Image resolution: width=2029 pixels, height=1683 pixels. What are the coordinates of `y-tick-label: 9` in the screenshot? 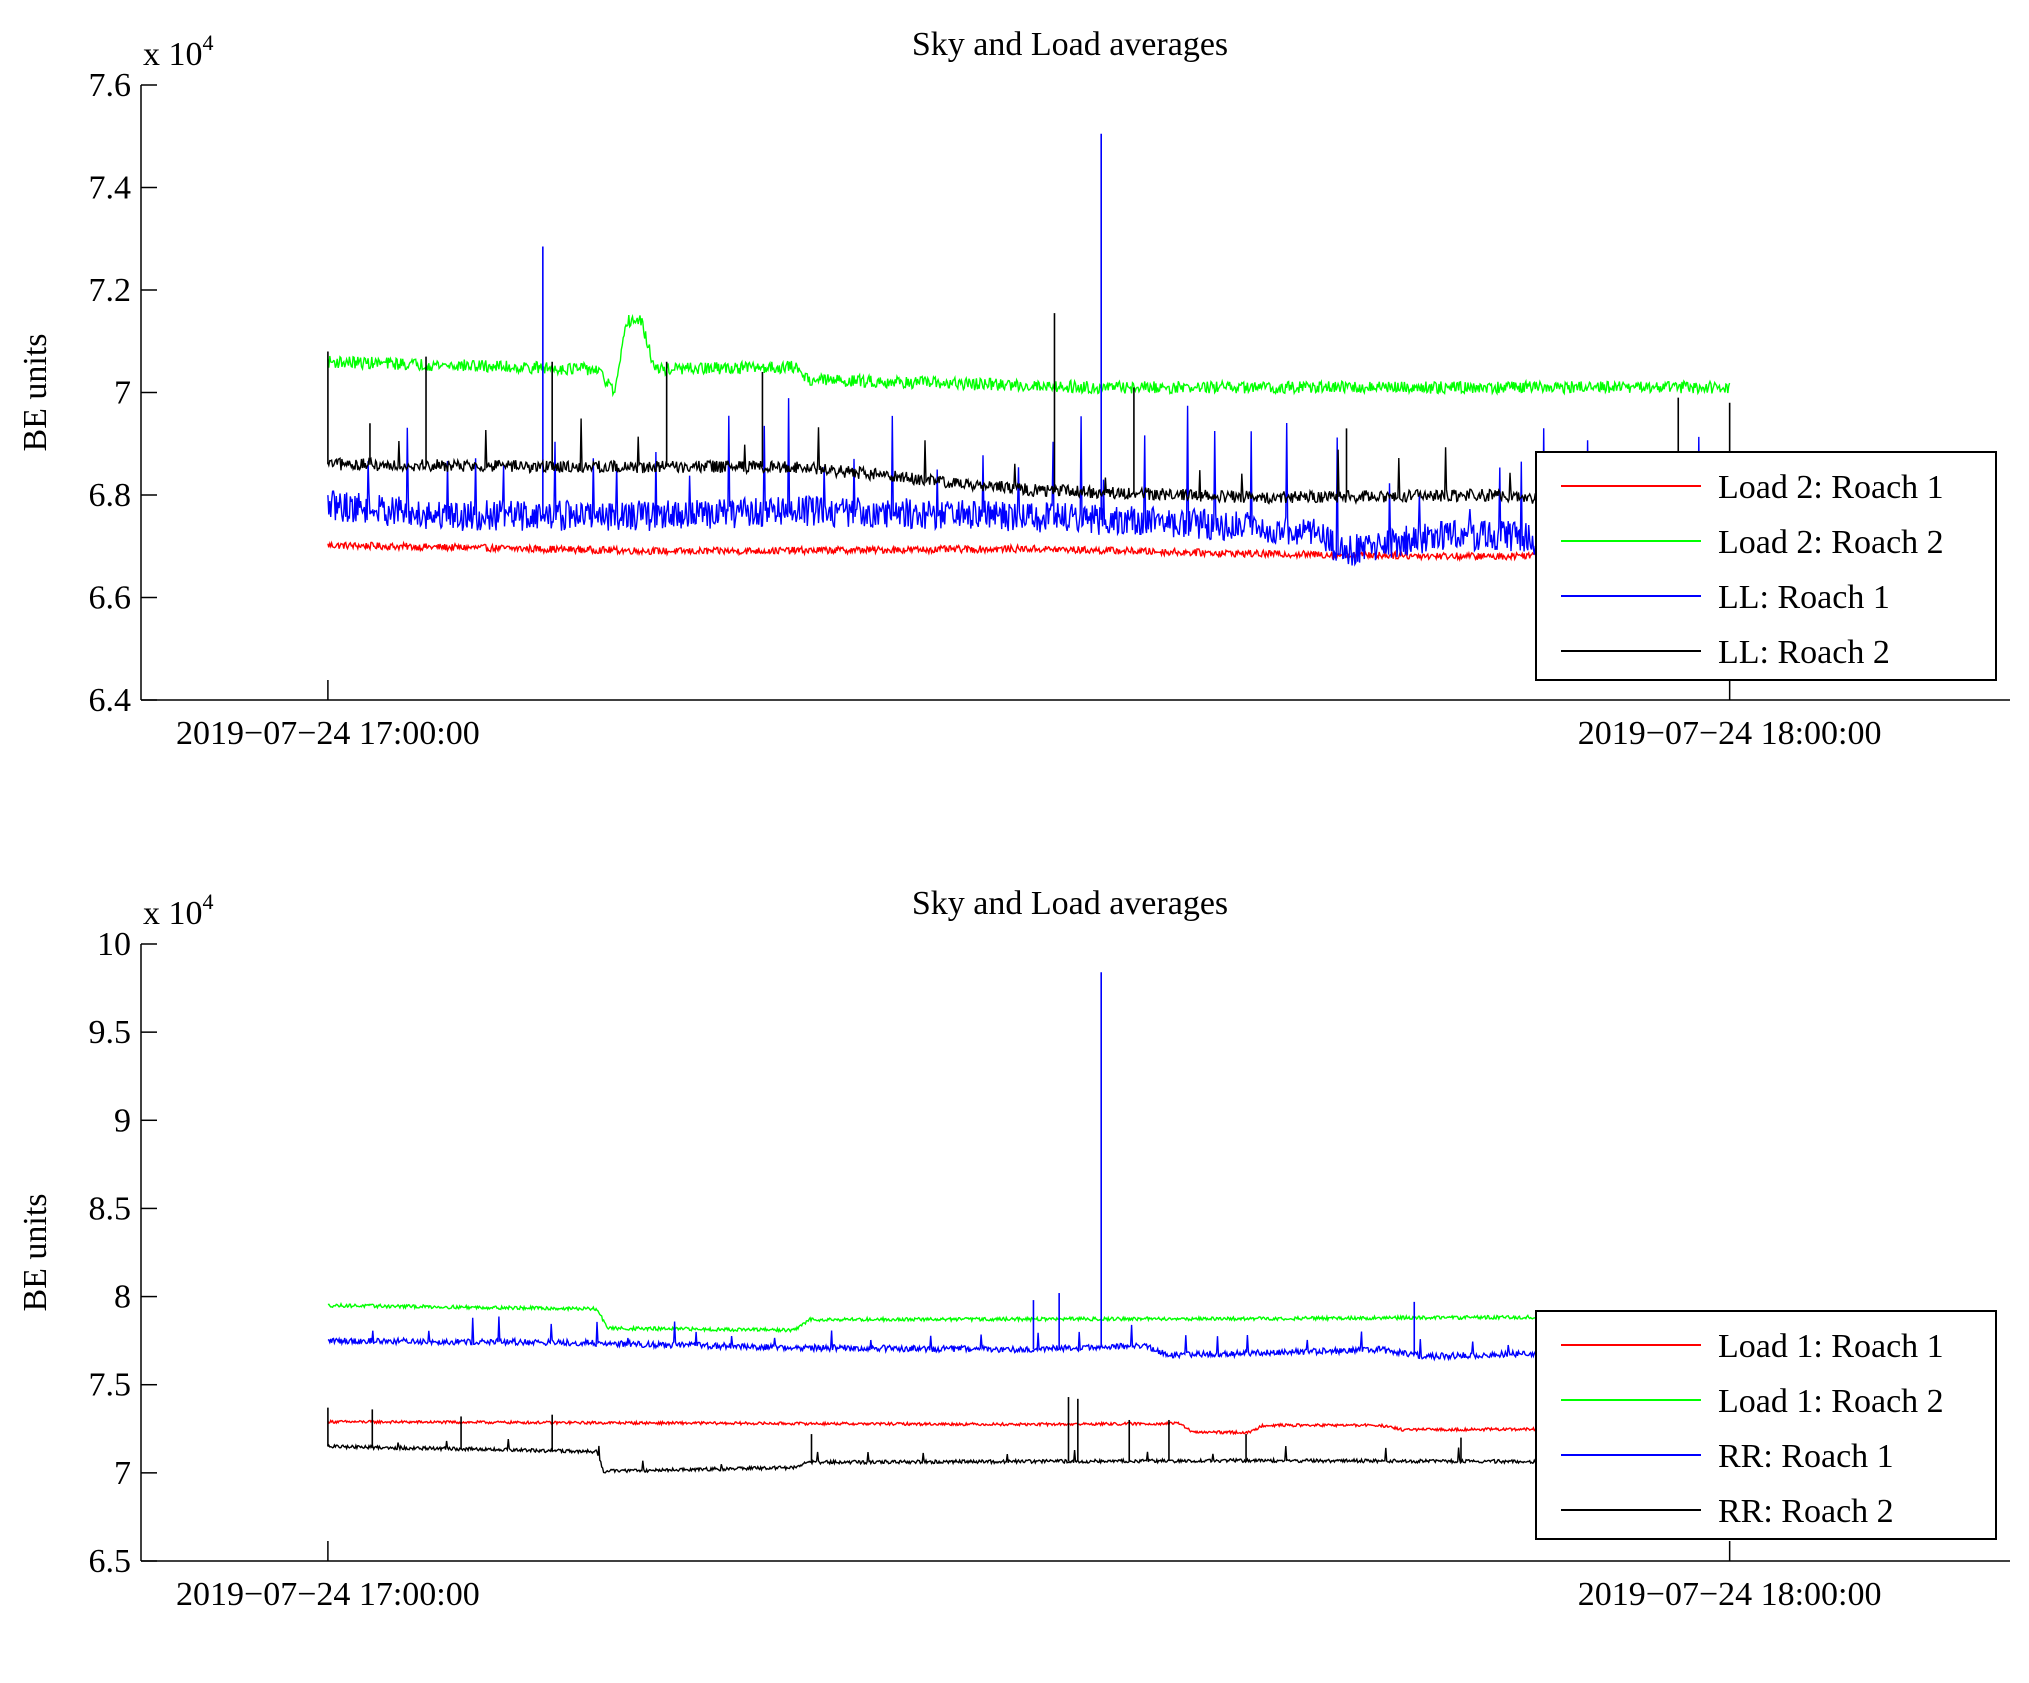 It's located at (122, 1120).